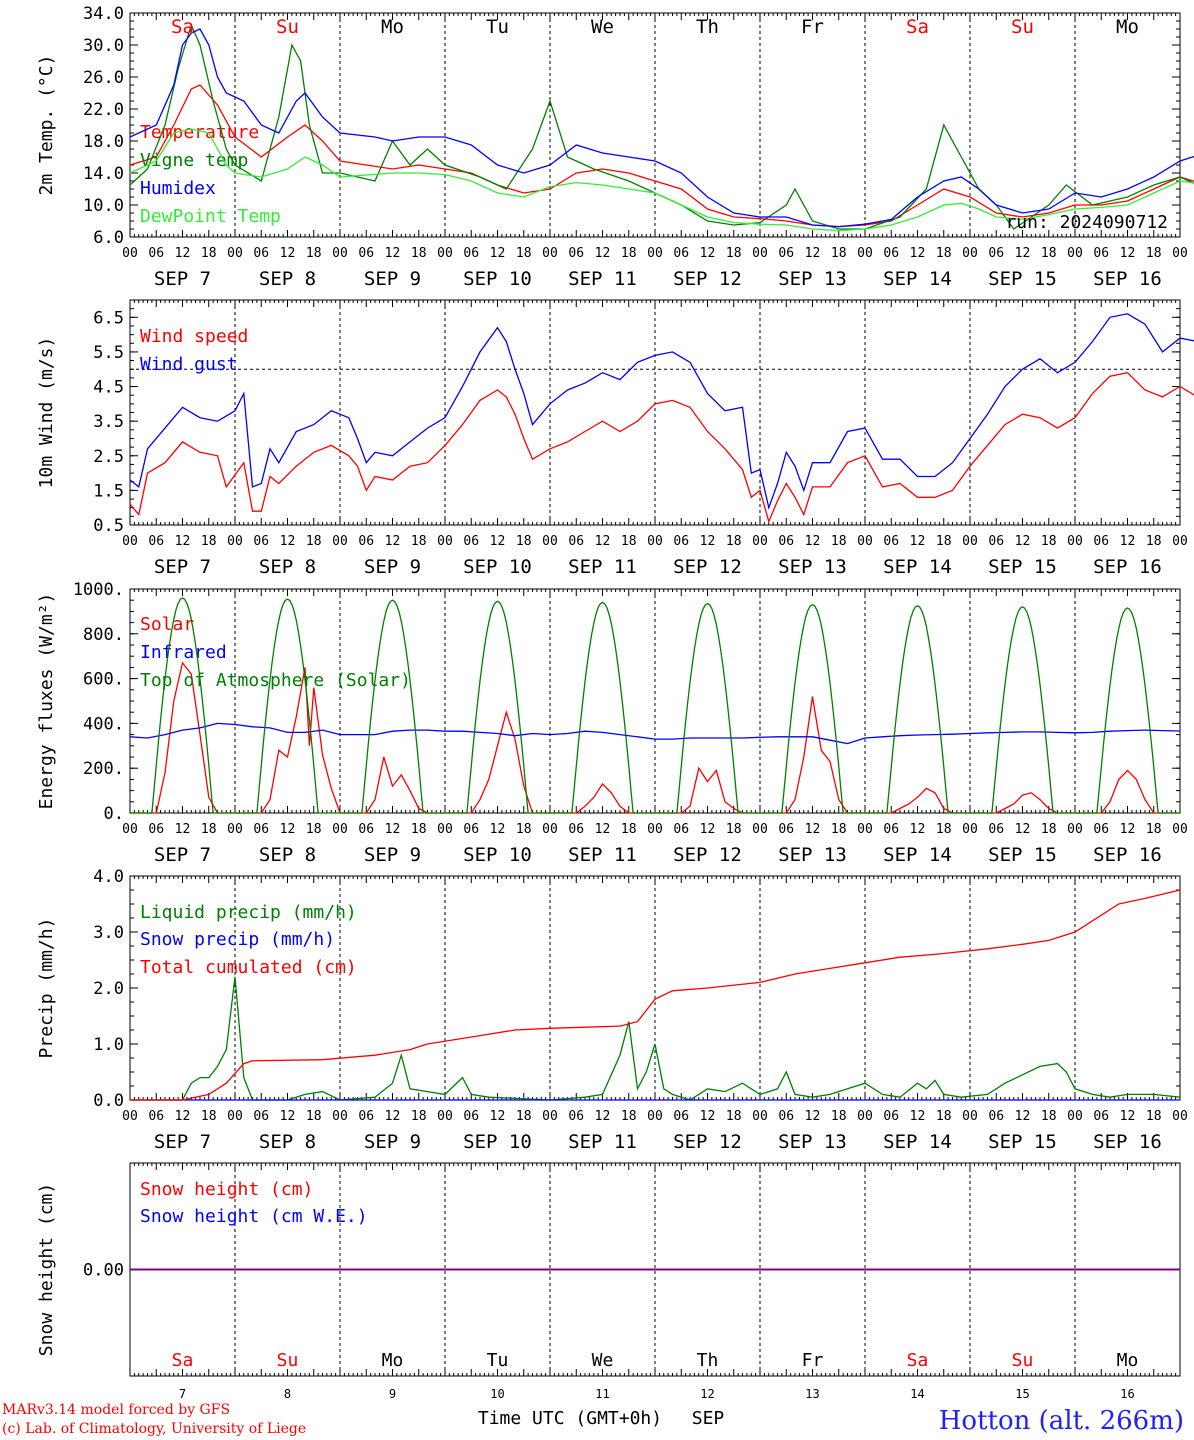 The width and height of the screenshot is (1194, 1440). What do you see at coordinates (288, 1360) in the screenshot?
I see `weekday-label-bottom: Su` at bounding box center [288, 1360].